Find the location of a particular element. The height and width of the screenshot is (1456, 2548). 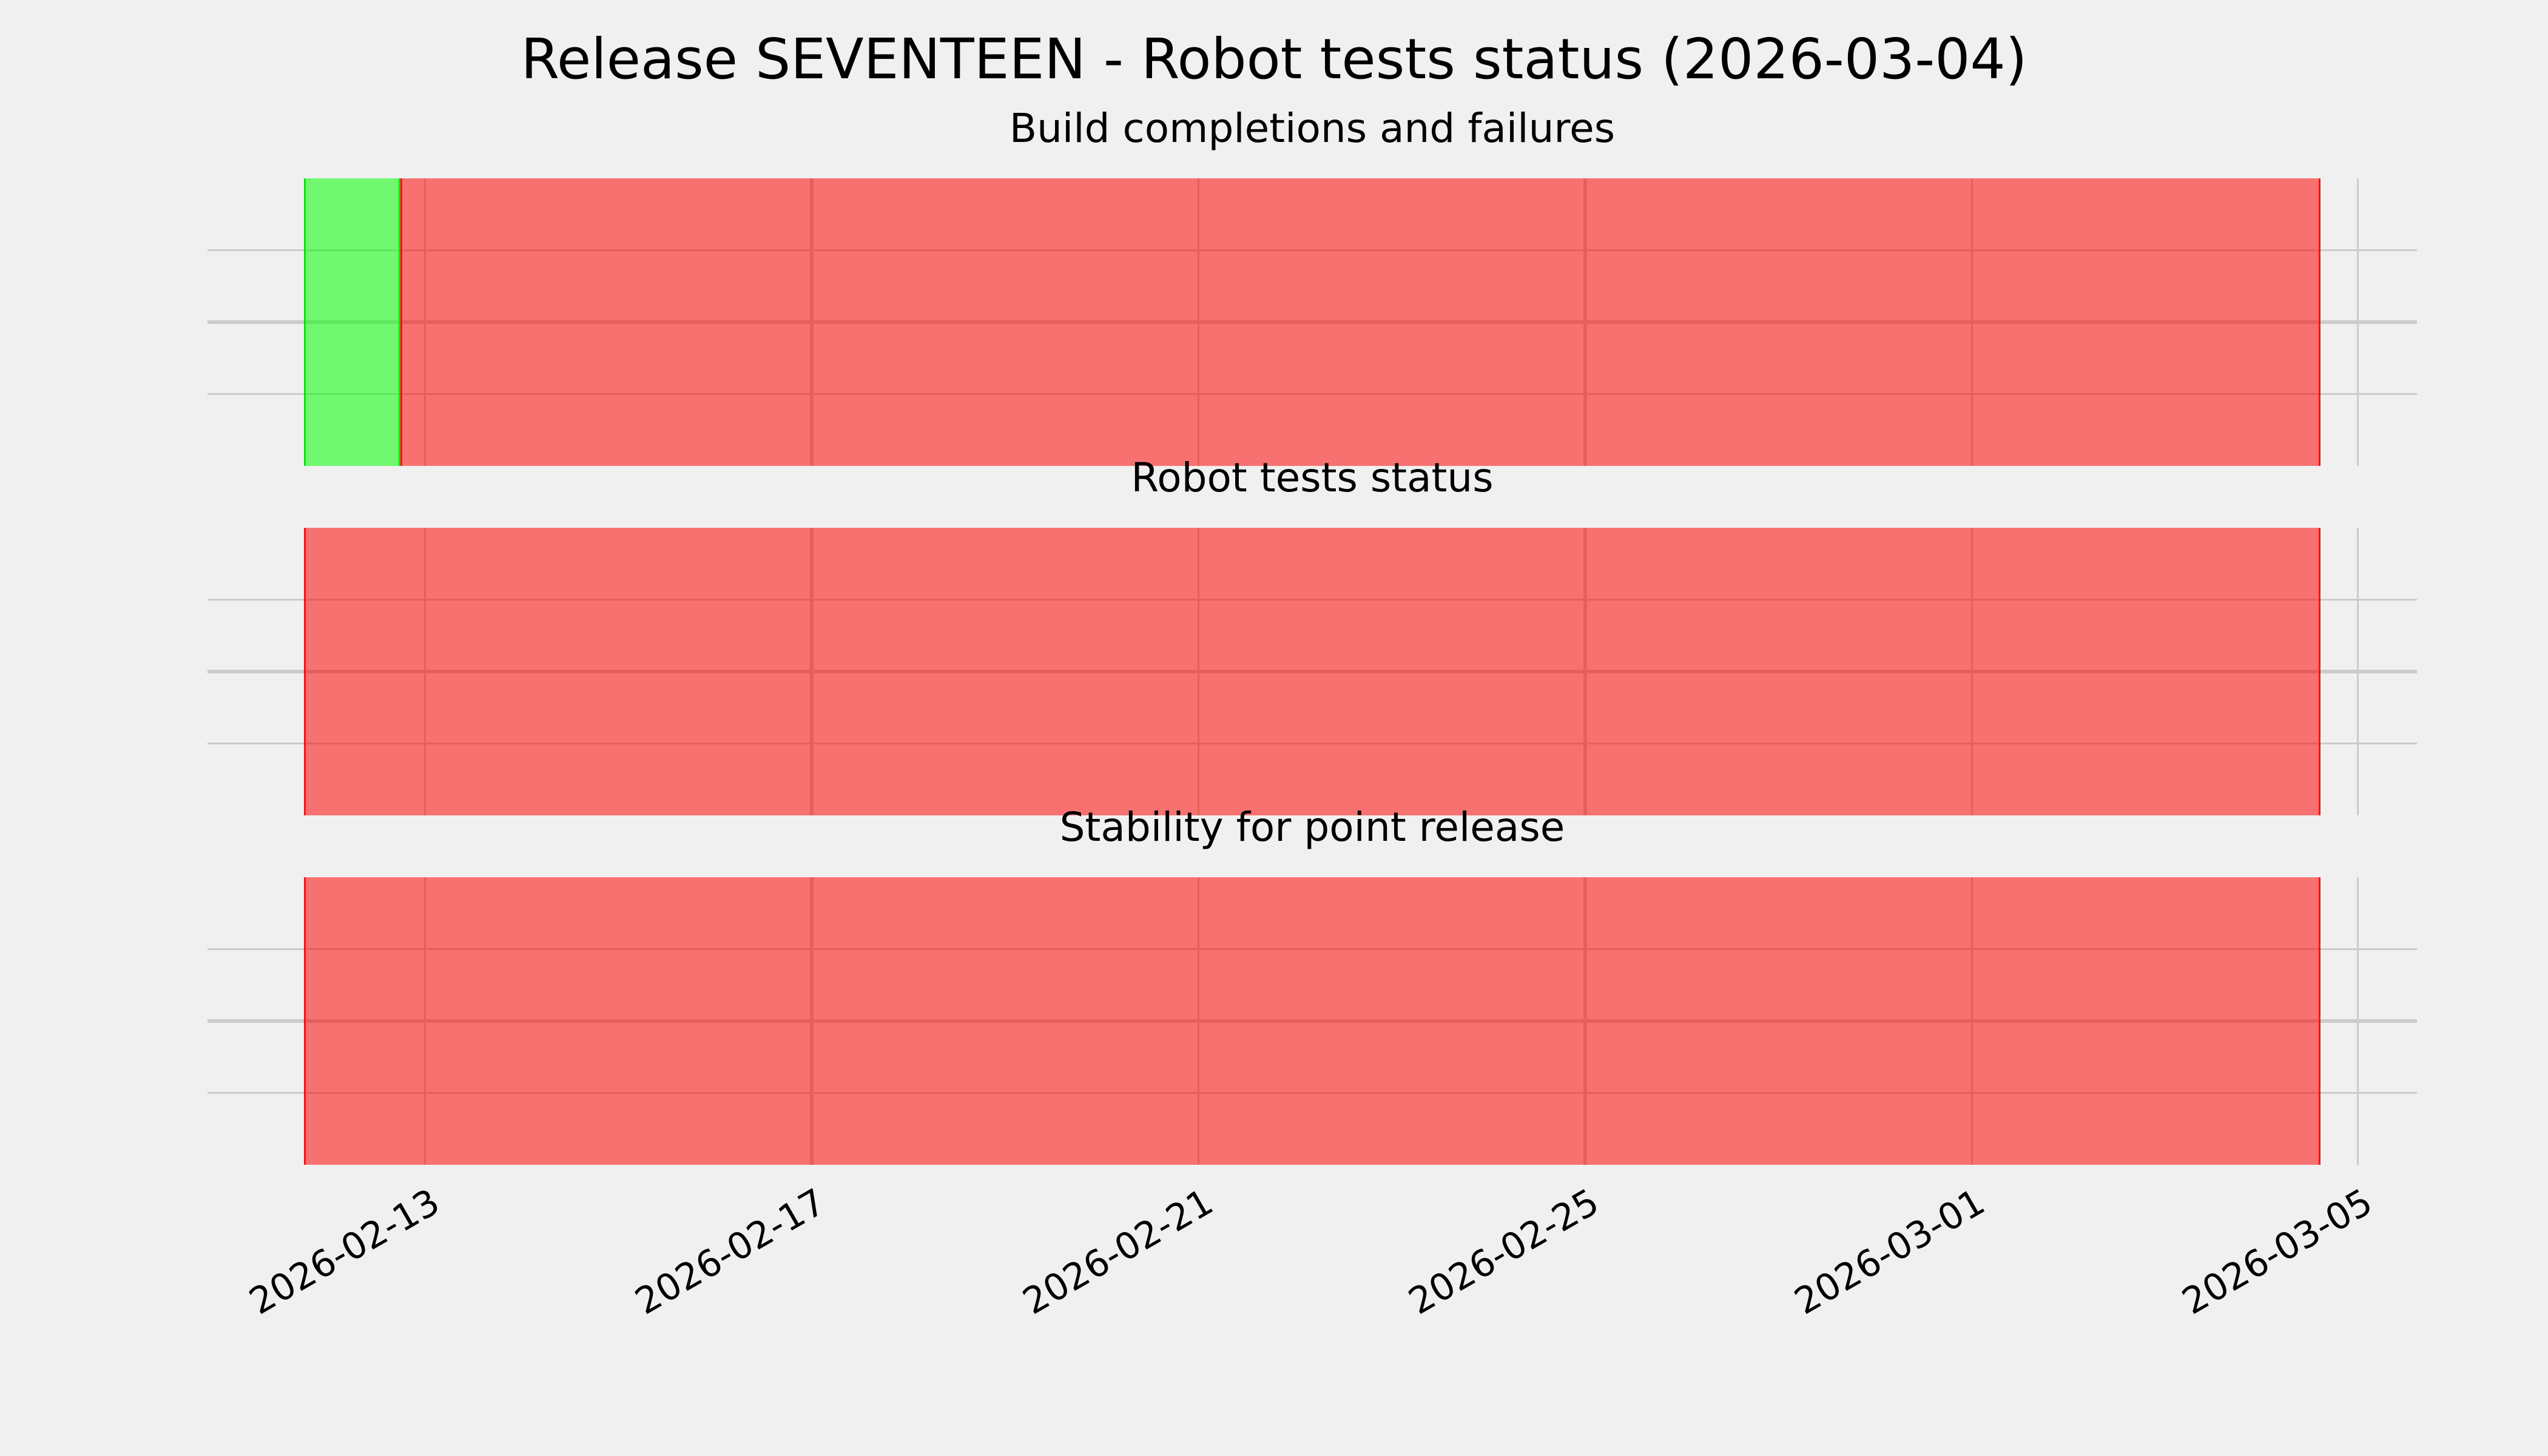

subplot-title: Build completions and failures is located at coordinates (1312, 130).